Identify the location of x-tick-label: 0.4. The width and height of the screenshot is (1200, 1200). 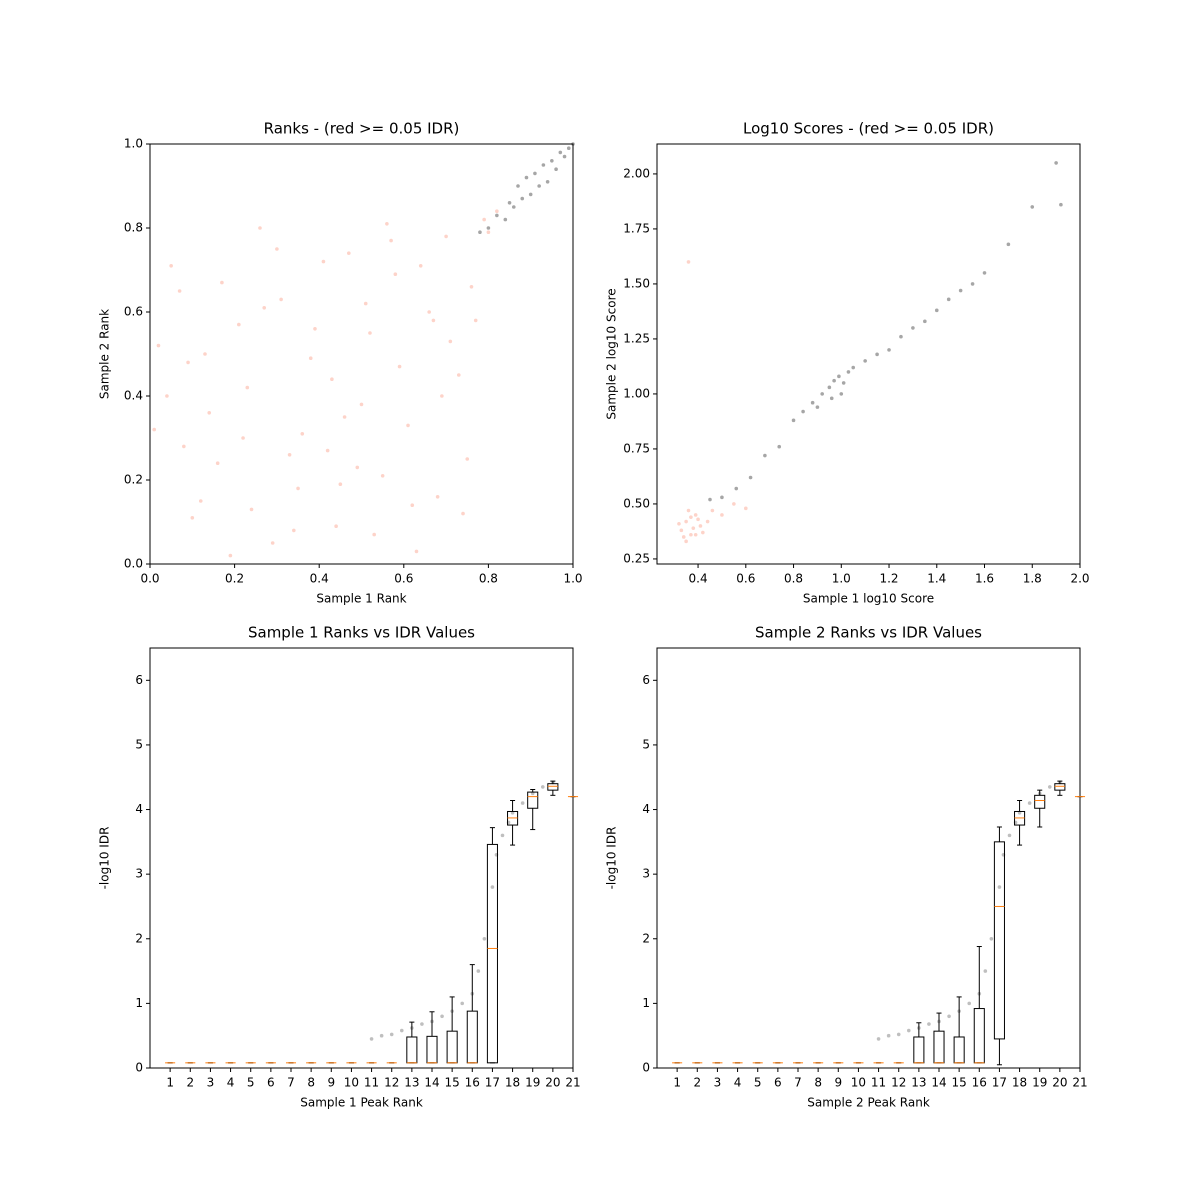
(319, 579).